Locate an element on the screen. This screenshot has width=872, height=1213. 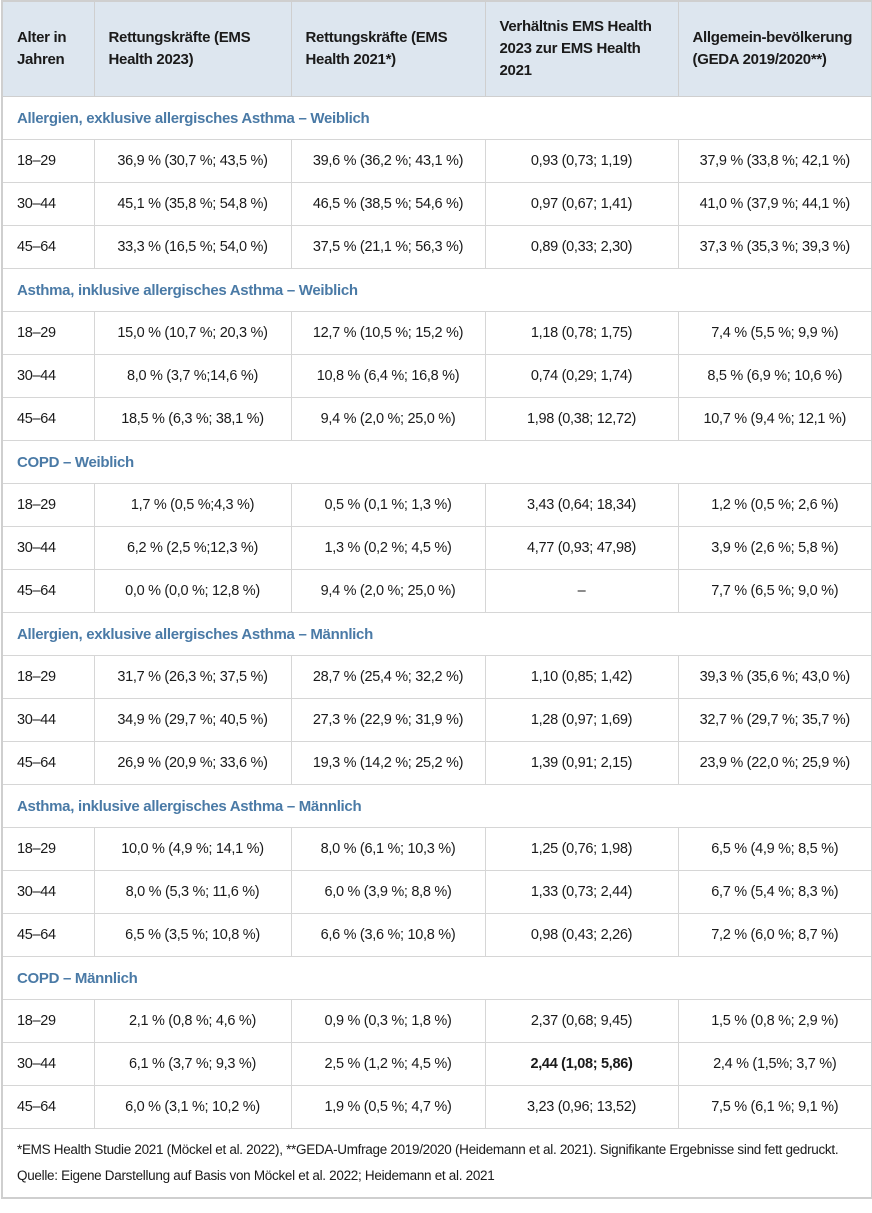
cell-ratio: 1,18 (0,78; 1,75) is located at coordinates (581, 333).